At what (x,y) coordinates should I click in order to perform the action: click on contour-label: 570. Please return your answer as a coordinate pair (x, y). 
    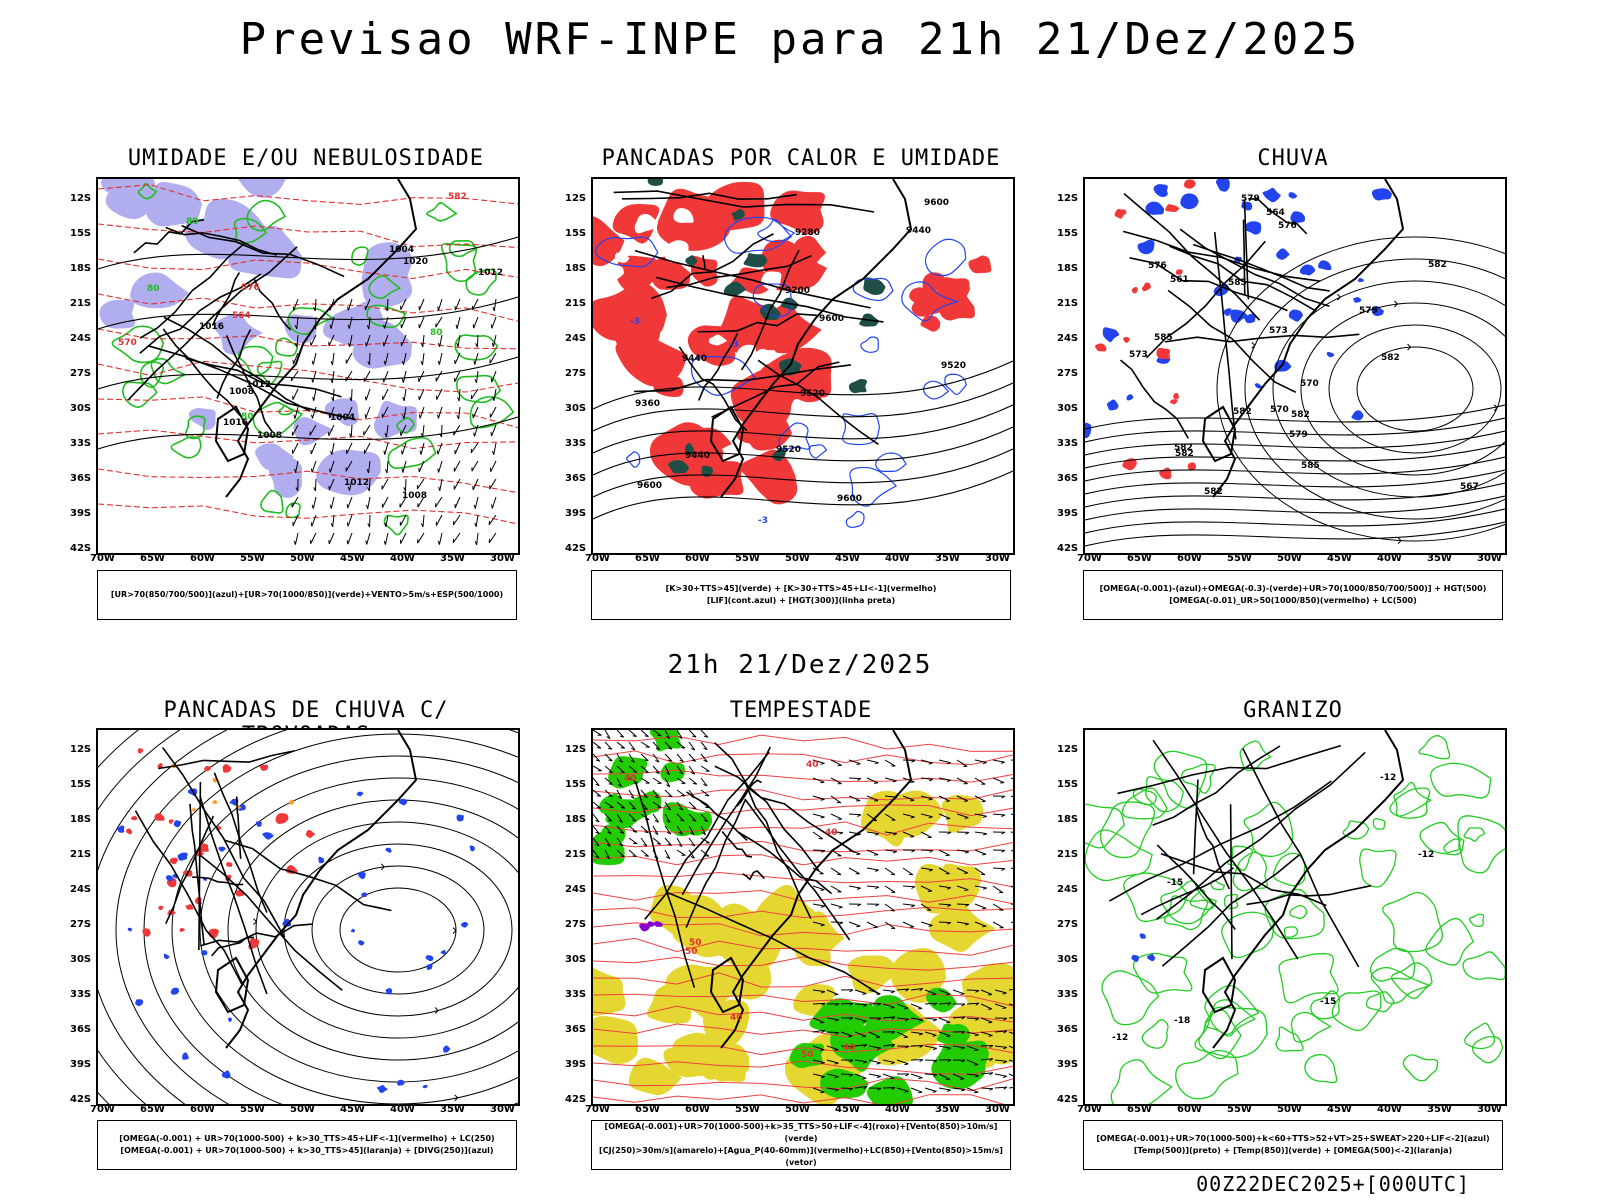
    Looking at the image, I should click on (1309, 384).